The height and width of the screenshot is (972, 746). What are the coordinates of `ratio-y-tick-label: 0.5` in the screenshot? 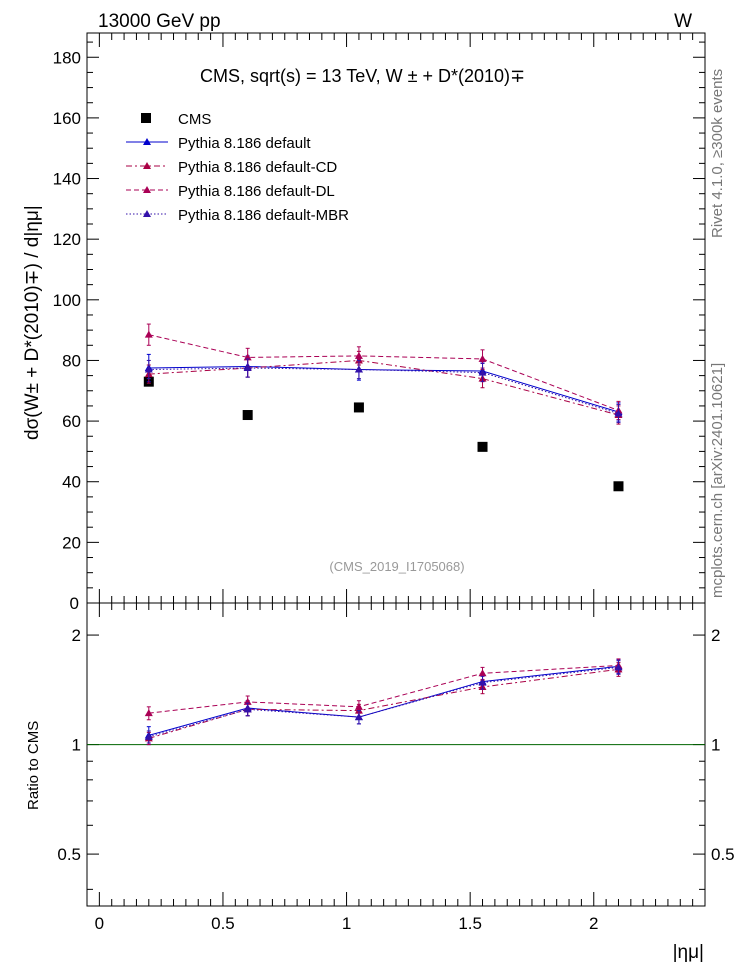 It's located at (69, 854).